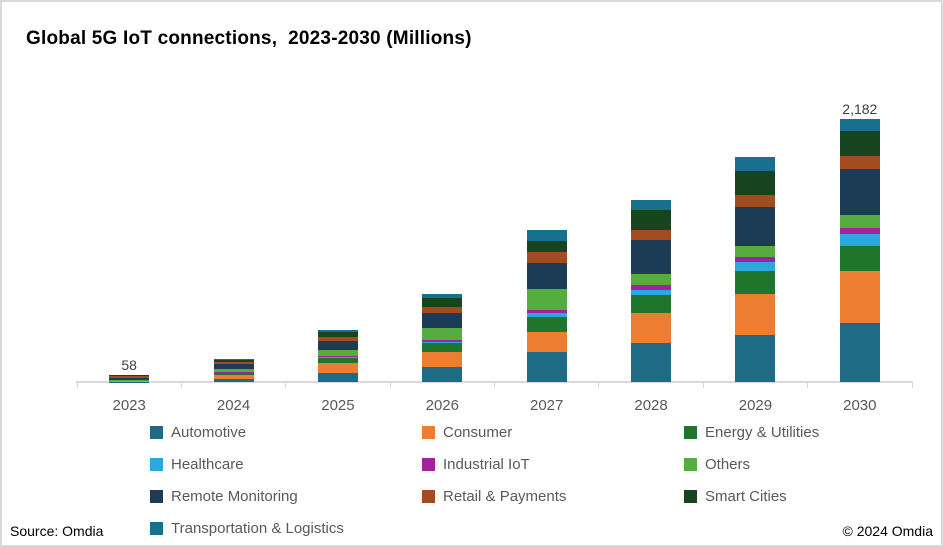  I want to click on bar-column-2026, so click(442, 338).